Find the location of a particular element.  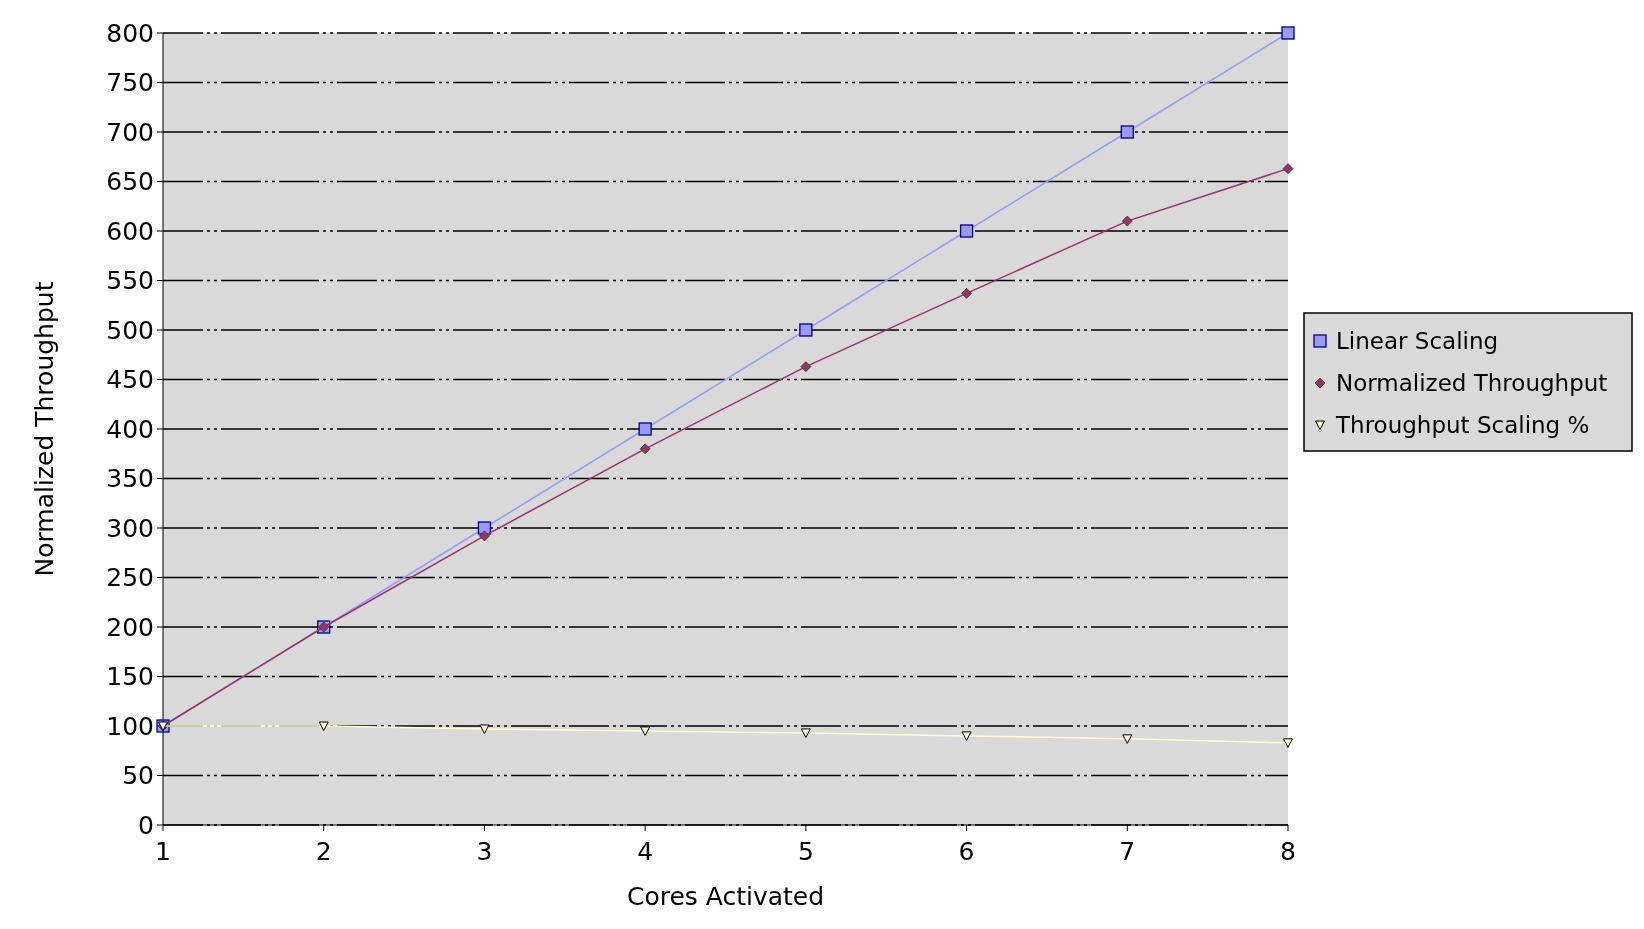

y-tick-label: 600 is located at coordinates (130, 231).